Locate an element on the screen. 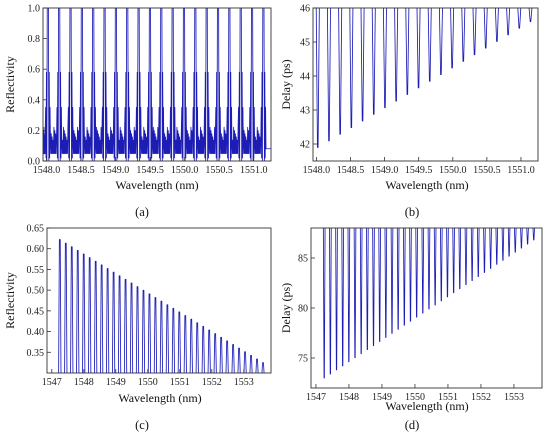 The height and width of the screenshot is (436, 550). panel-a-ytick-label: 0.6 is located at coordinates (34, 70).